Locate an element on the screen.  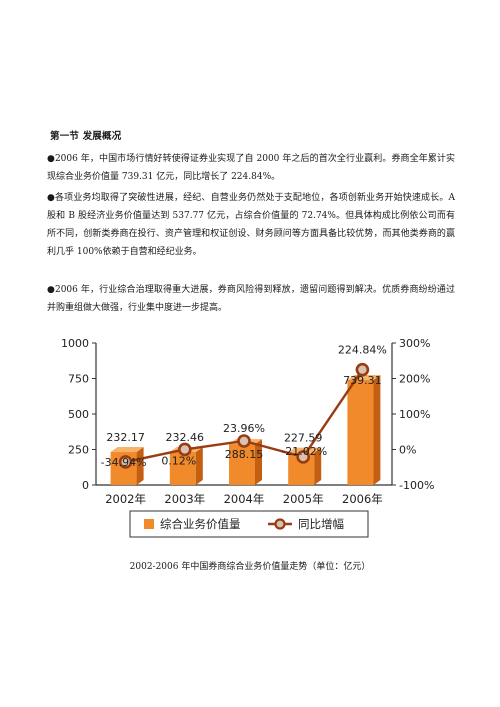
x-tick-label: 2004年 is located at coordinates (244, 499).